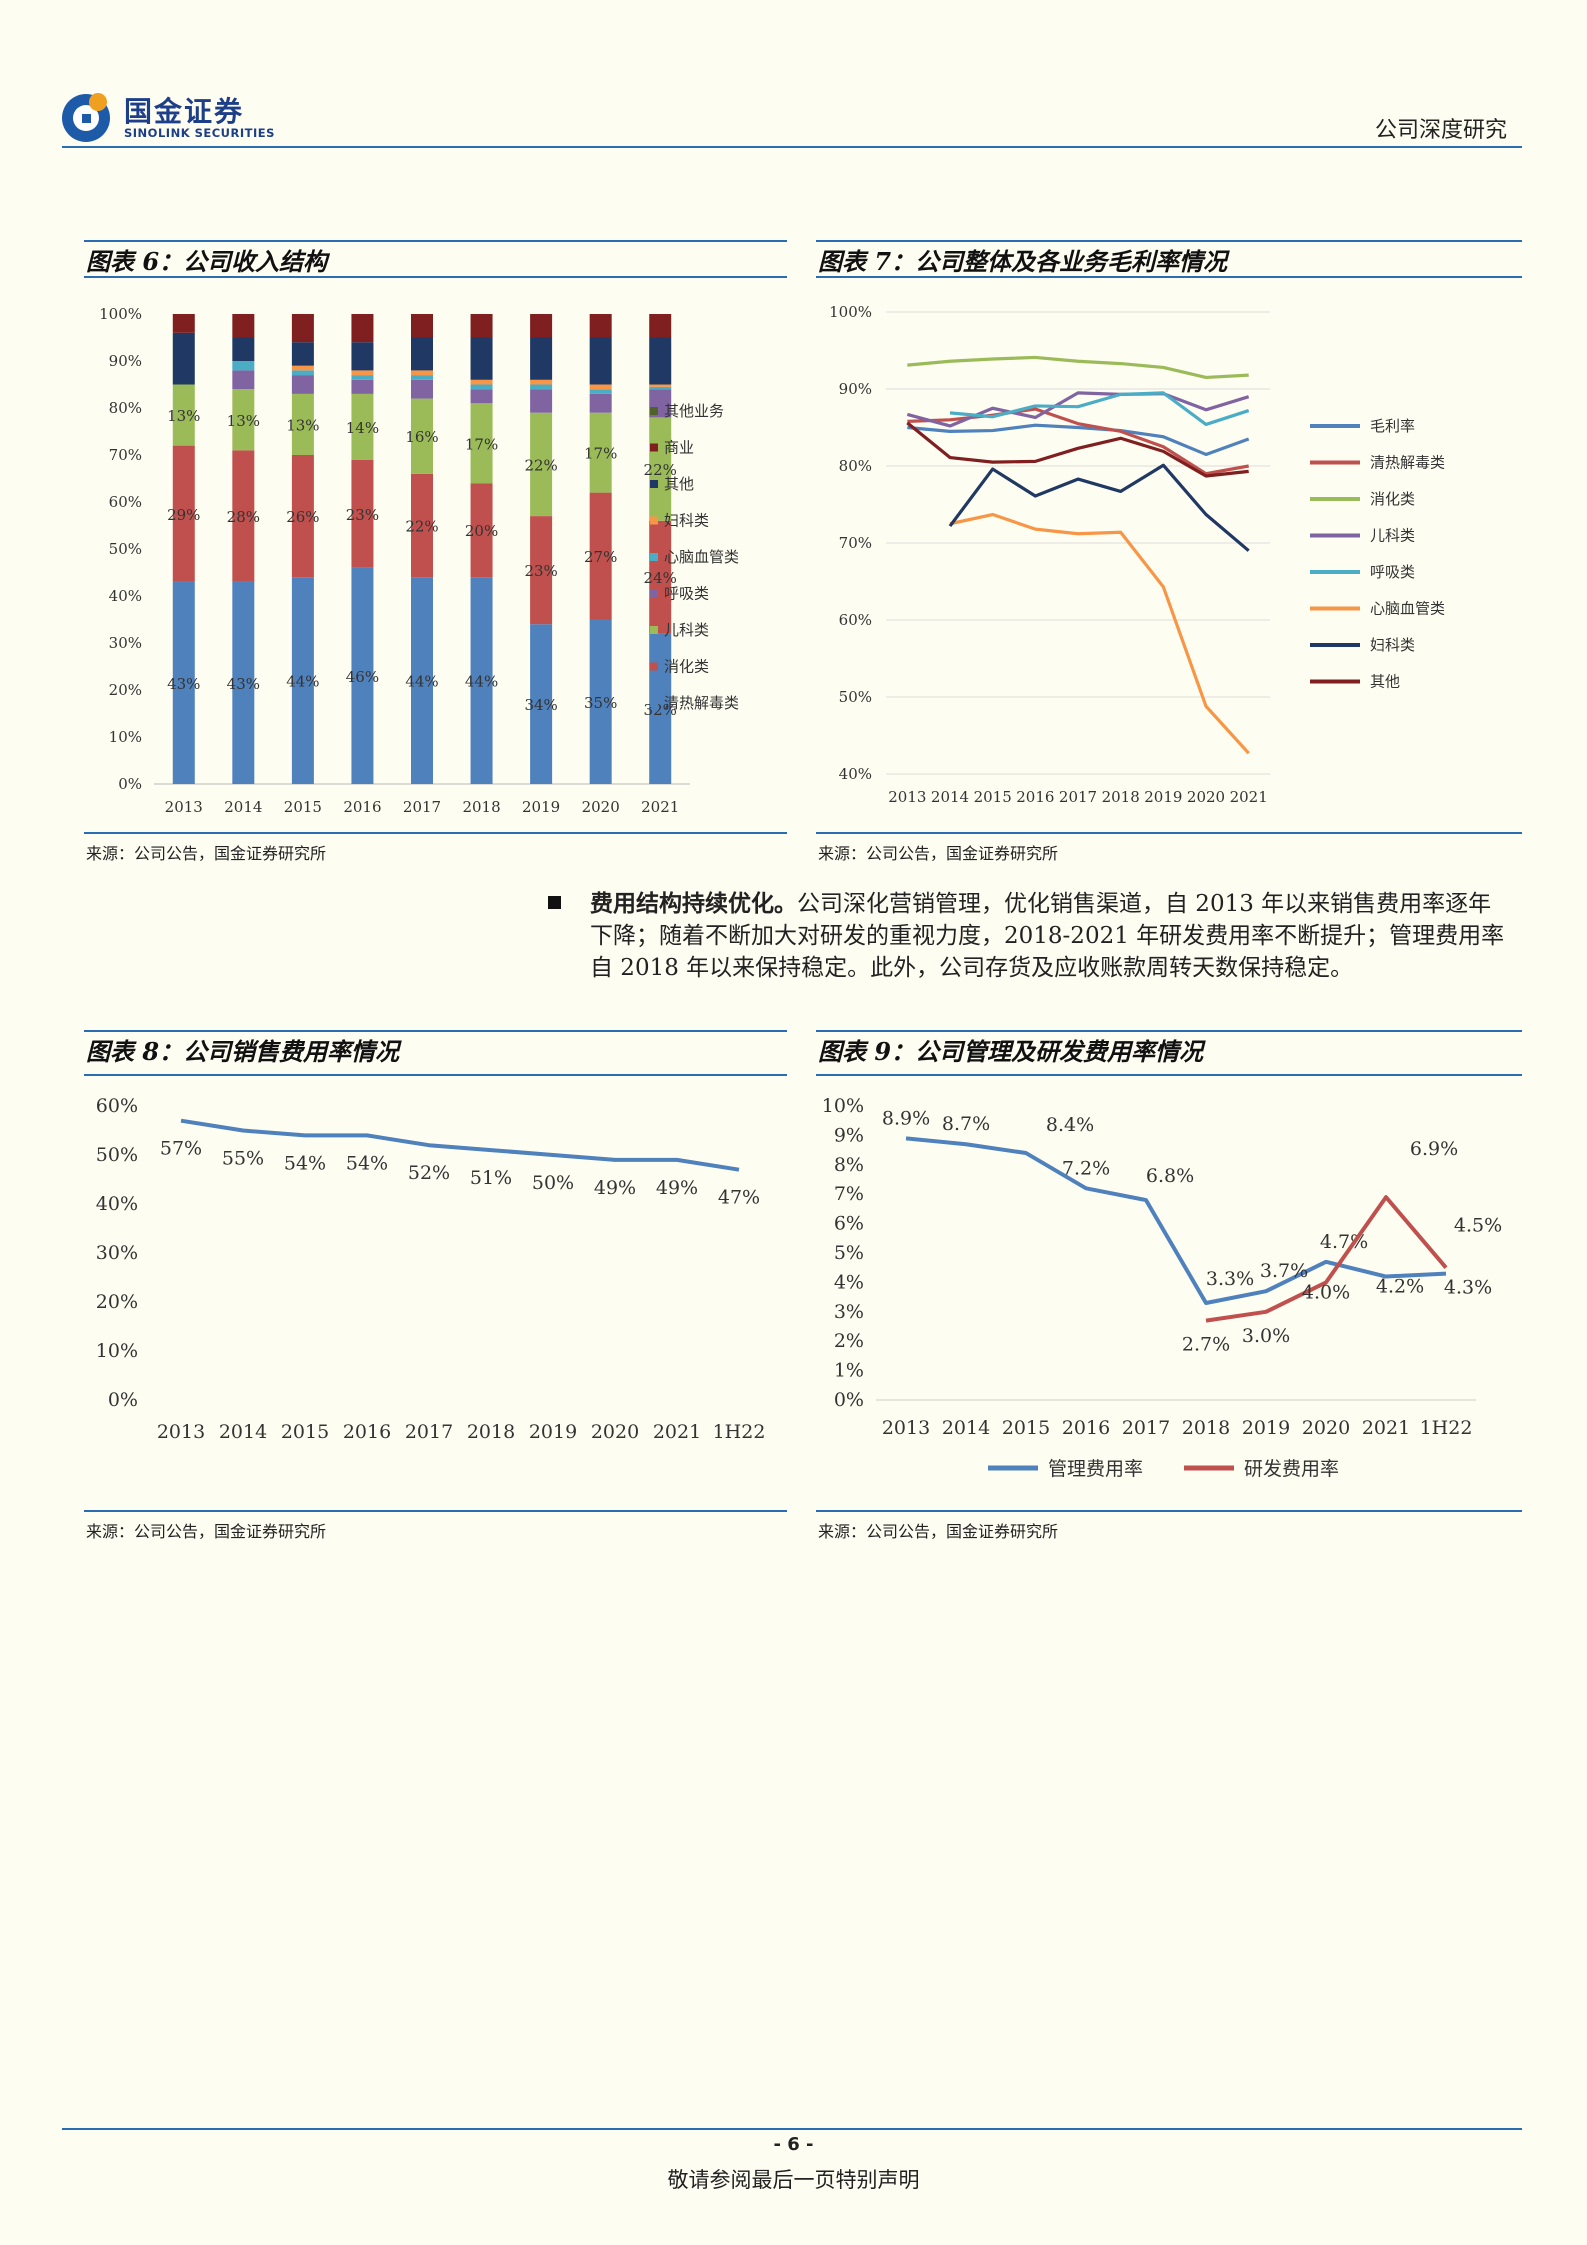 The width and height of the screenshot is (1587, 2245). What do you see at coordinates (125, 643) in the screenshot?
I see `fig6-ytick-label: 30%` at bounding box center [125, 643].